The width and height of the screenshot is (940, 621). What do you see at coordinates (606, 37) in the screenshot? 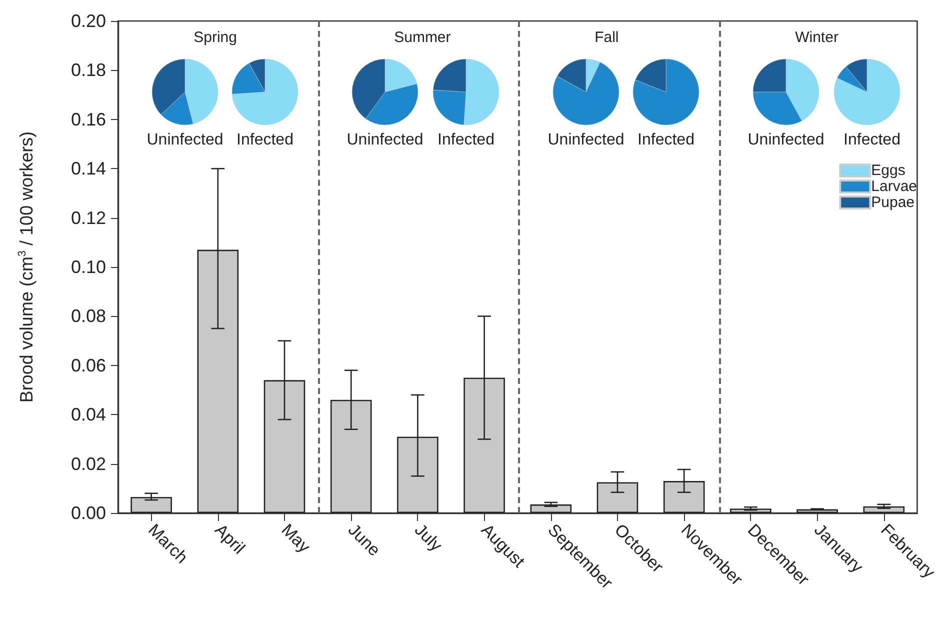
I see `annotation: Fall` at bounding box center [606, 37].